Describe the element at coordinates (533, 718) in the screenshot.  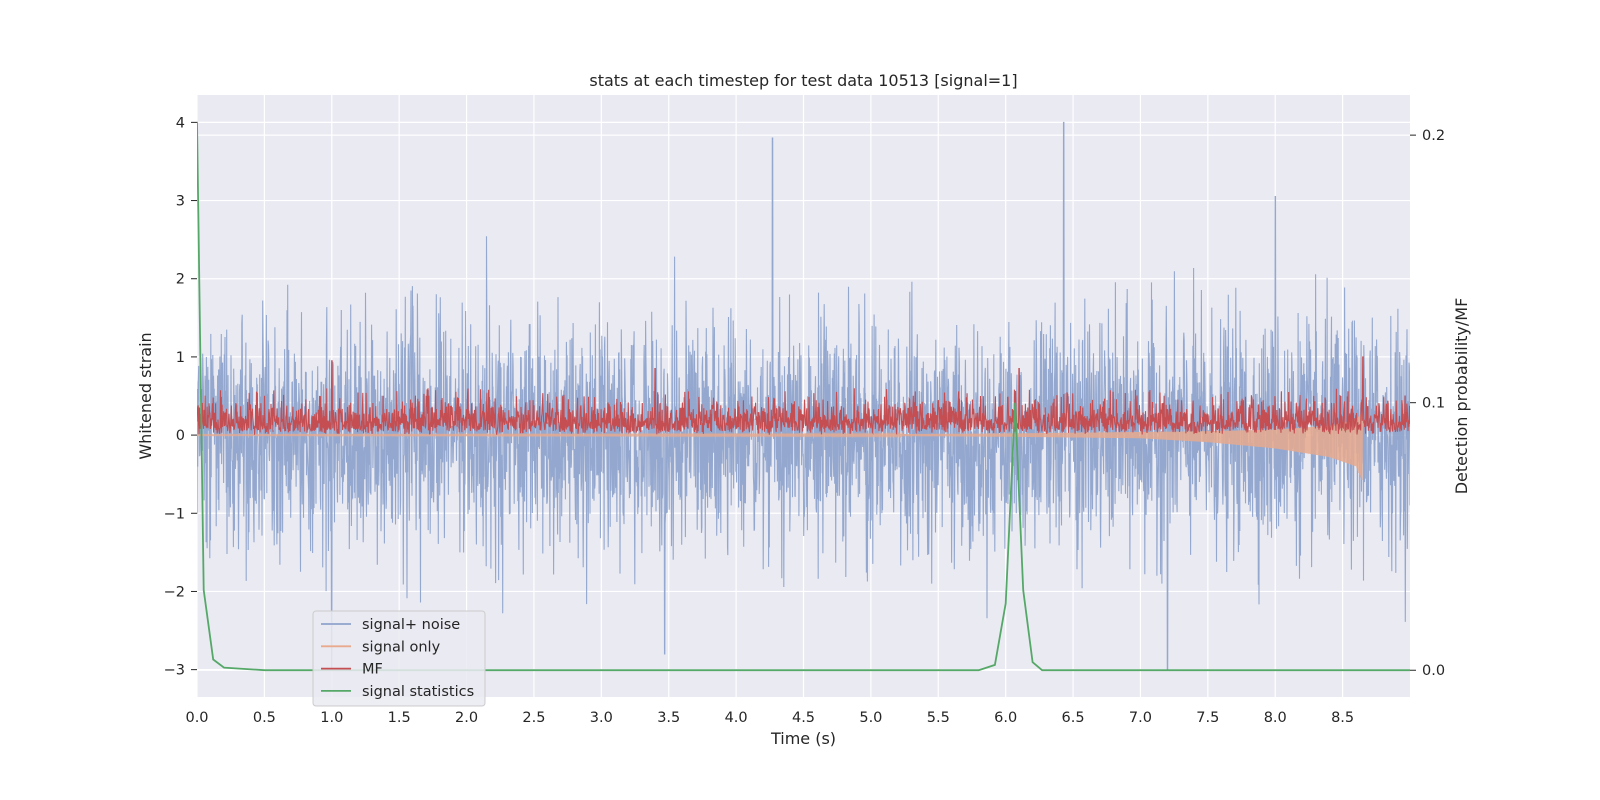
I see `x-tick-label: 2.5` at that location.